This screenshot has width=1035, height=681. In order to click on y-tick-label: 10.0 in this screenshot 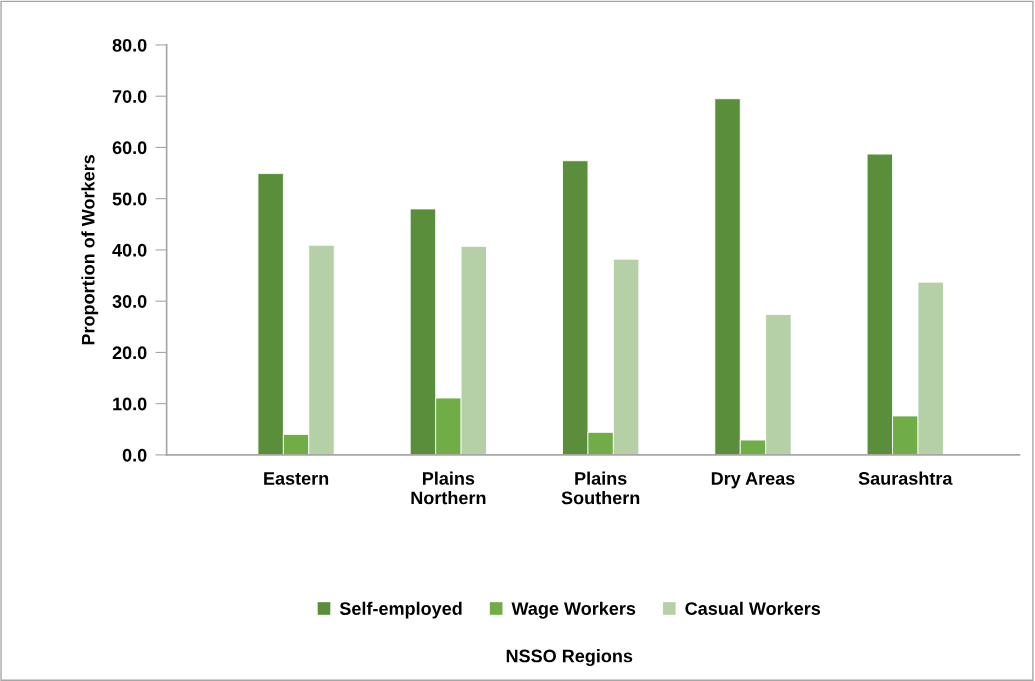, I will do `click(130, 404)`.